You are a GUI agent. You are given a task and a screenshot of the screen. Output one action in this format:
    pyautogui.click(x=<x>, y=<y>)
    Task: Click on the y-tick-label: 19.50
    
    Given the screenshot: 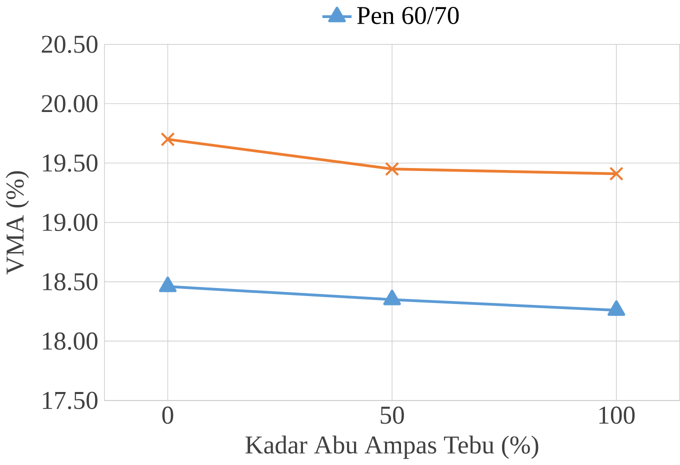 What is the action you would take?
    pyautogui.click(x=70, y=163)
    